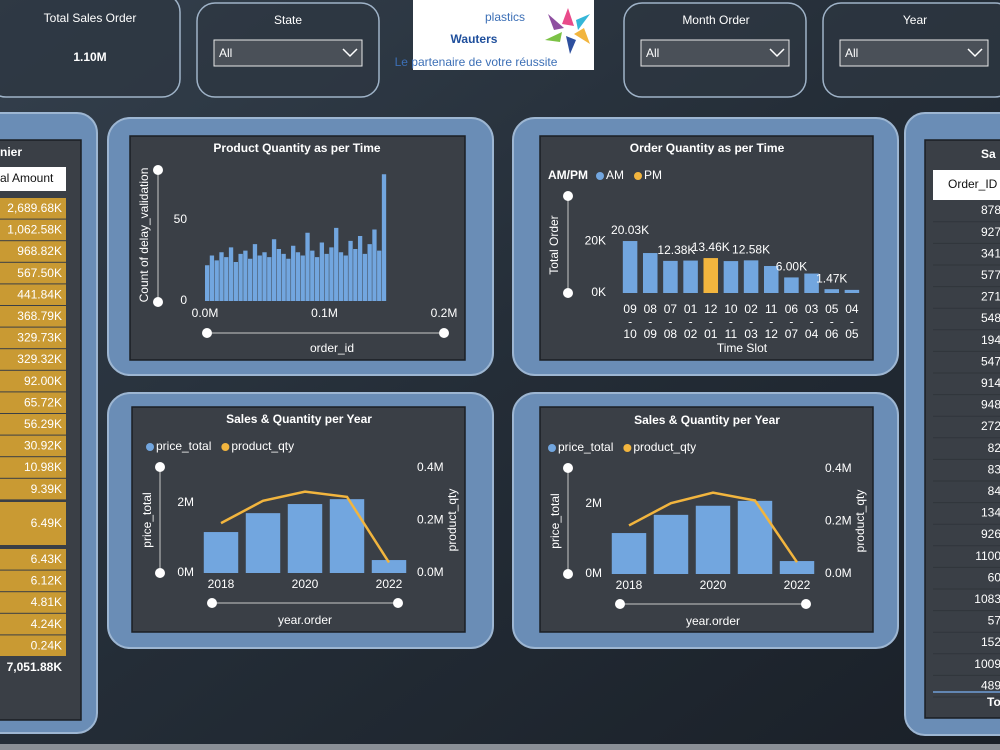 This screenshot has height=750, width=1000. What do you see at coordinates (221, 584) in the screenshot?
I see `x-tick-label: 2018` at bounding box center [221, 584].